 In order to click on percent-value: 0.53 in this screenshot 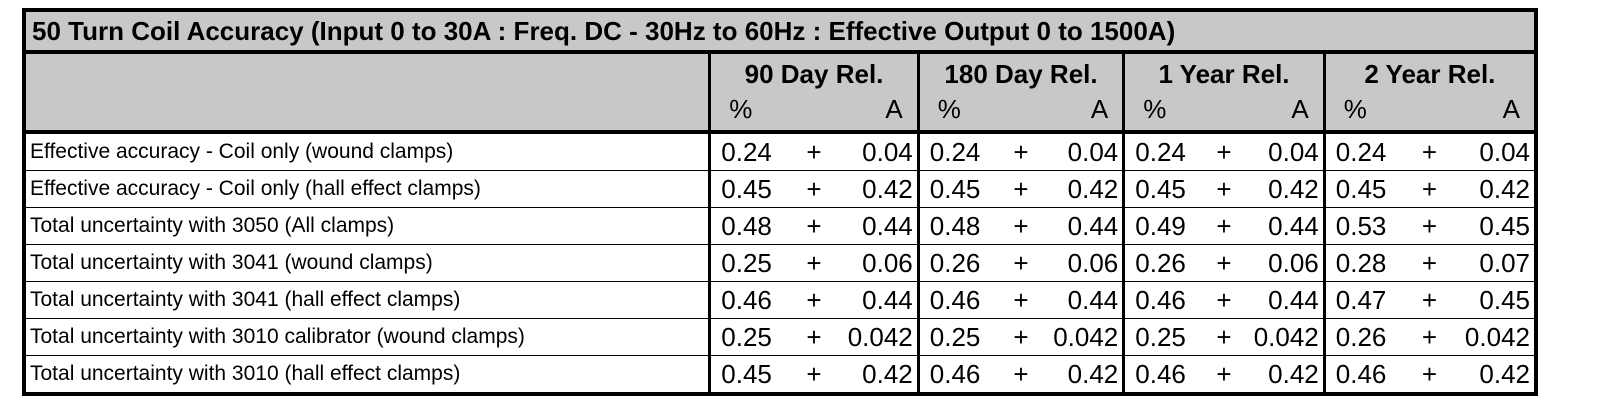, I will do `click(1365, 226)`.